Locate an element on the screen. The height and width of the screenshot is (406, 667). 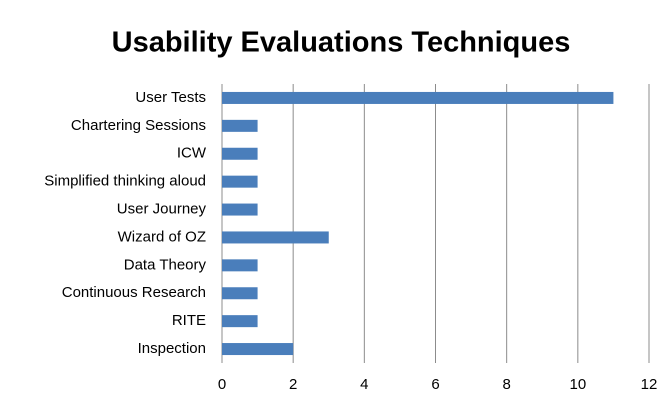
y-tick-label: Chartering Sessions is located at coordinates (138, 125).